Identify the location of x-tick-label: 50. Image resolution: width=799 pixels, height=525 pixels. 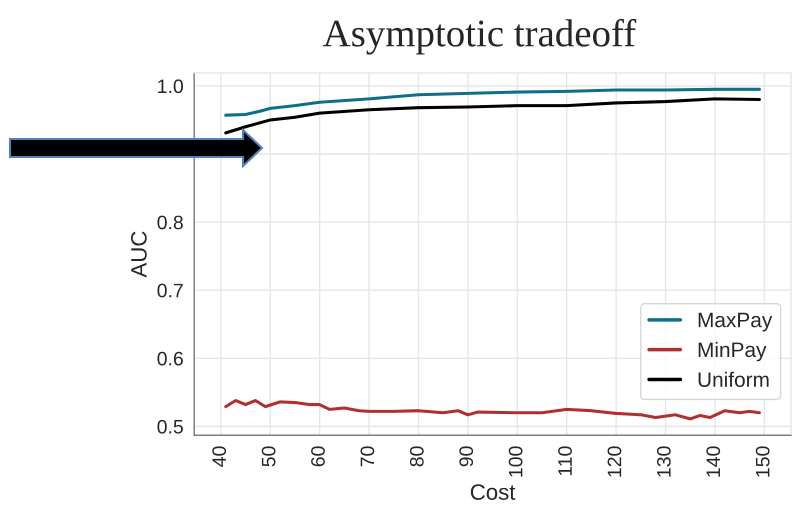
(269, 456).